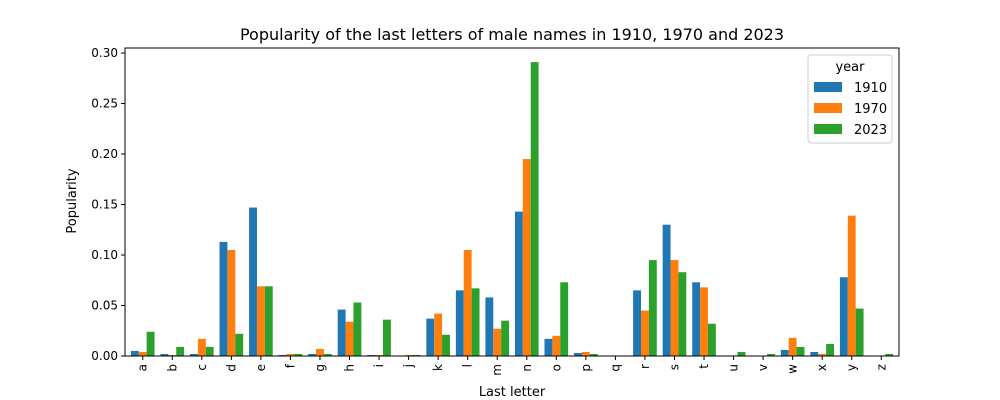 The image size is (1000, 400). What do you see at coordinates (239, 344) in the screenshot?
I see `bar-2023-d` at bounding box center [239, 344].